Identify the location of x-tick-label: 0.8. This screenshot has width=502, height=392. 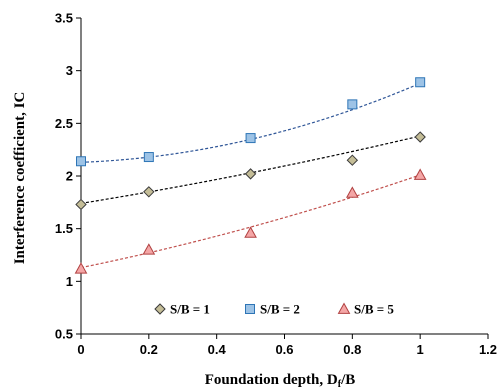
(352, 349).